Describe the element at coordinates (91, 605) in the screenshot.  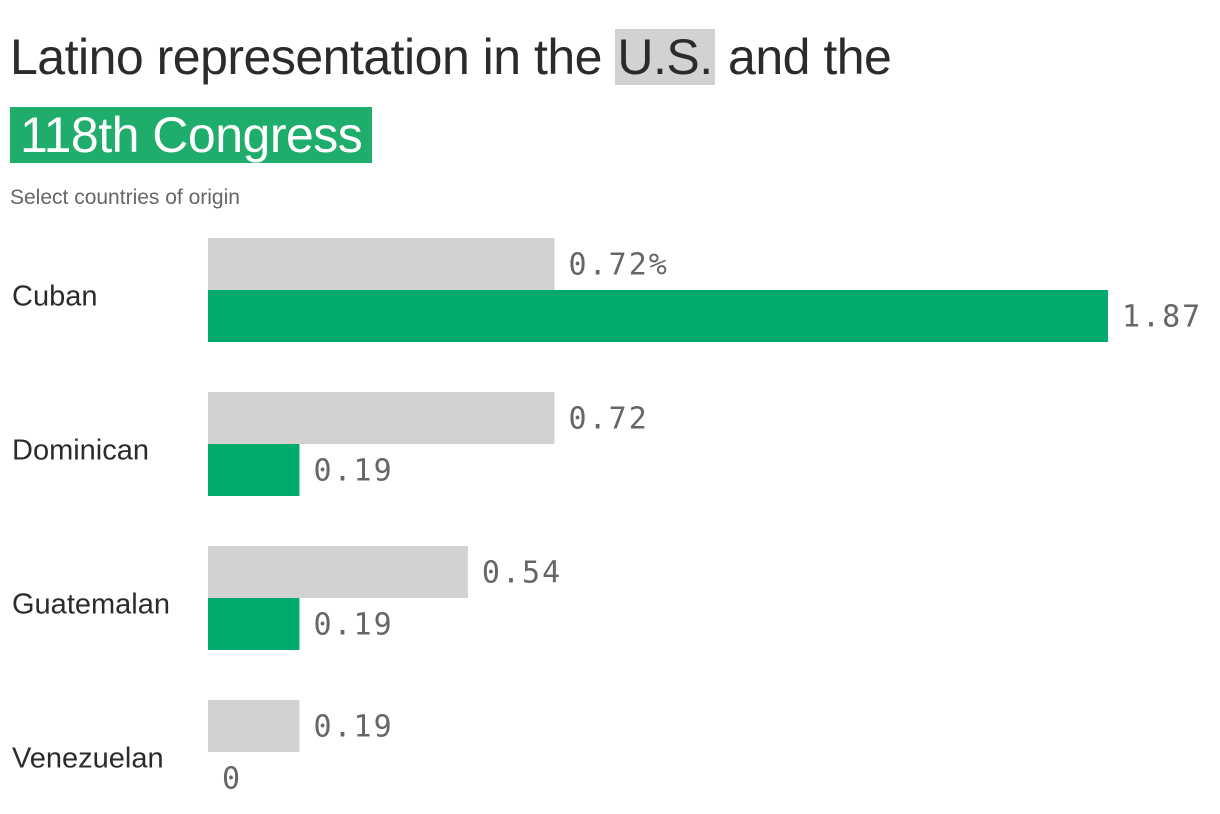
I see `category-label-guatemalan: Guatemalan` at that location.